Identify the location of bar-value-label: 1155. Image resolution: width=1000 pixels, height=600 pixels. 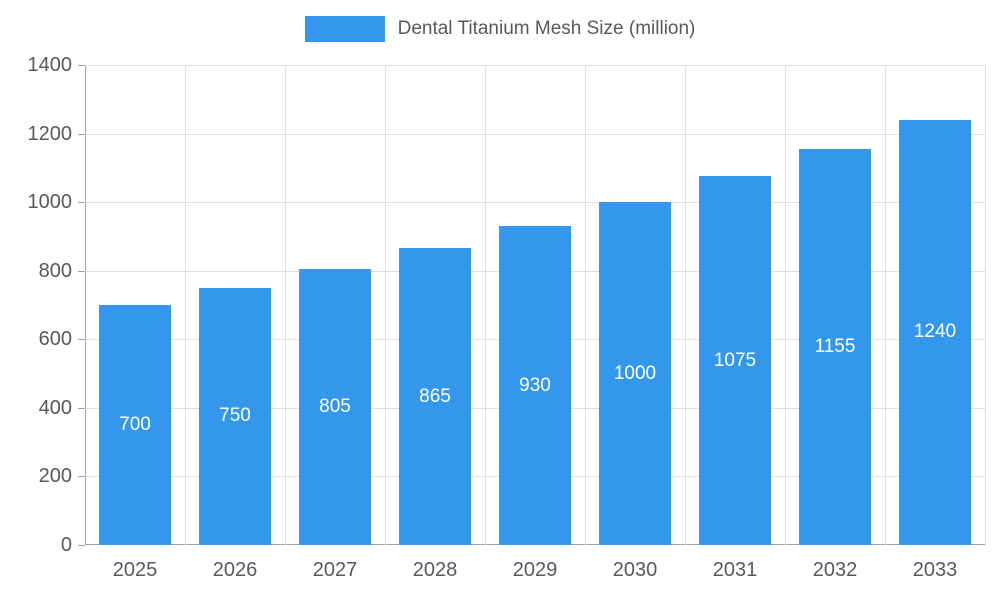
(835, 346).